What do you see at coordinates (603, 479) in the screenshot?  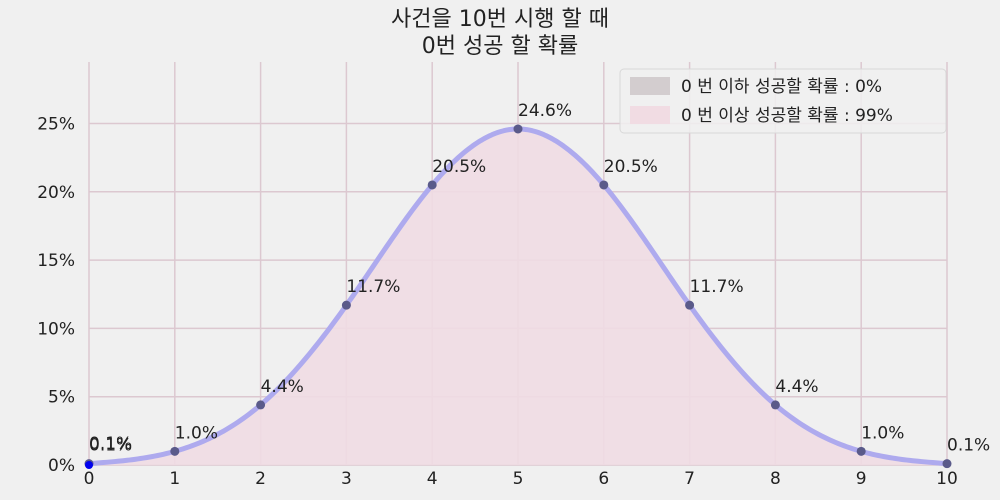 I see `x-tick-label-6: 6` at bounding box center [603, 479].